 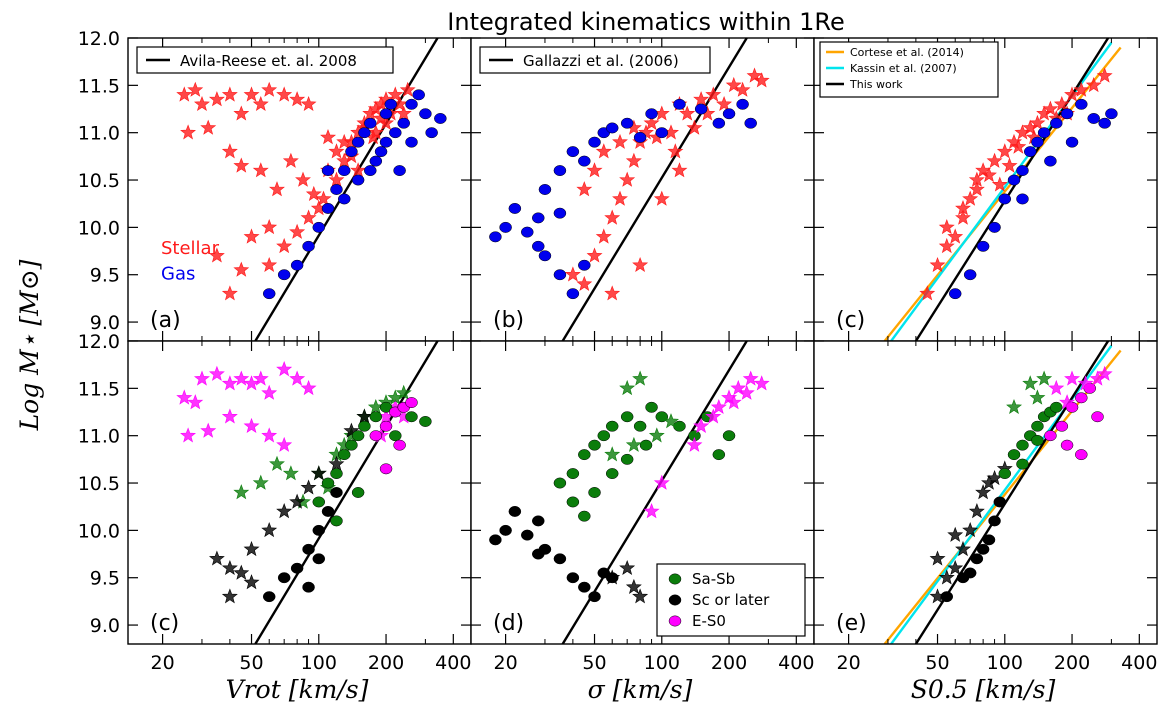 What do you see at coordinates (601, 61) in the screenshot?
I see `legend-label: Gallazzi et al. (2006)` at bounding box center [601, 61].